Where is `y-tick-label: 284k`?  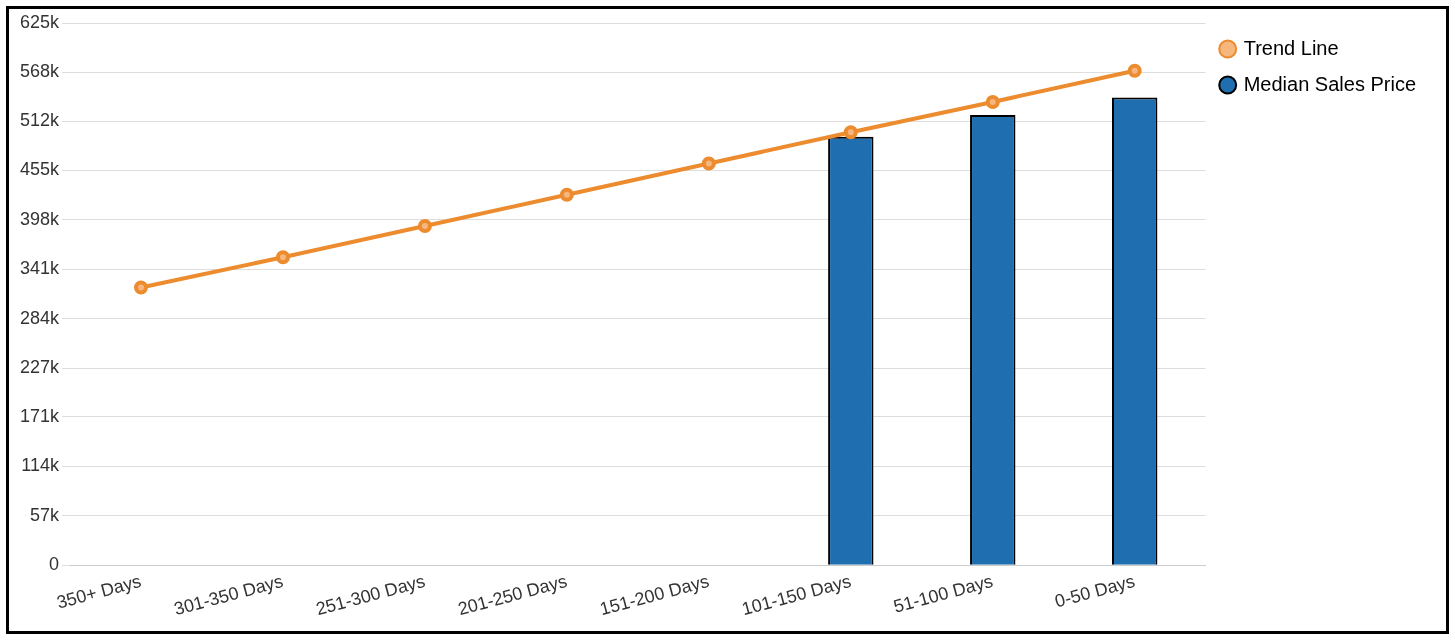
y-tick-label: 284k is located at coordinates (40, 317).